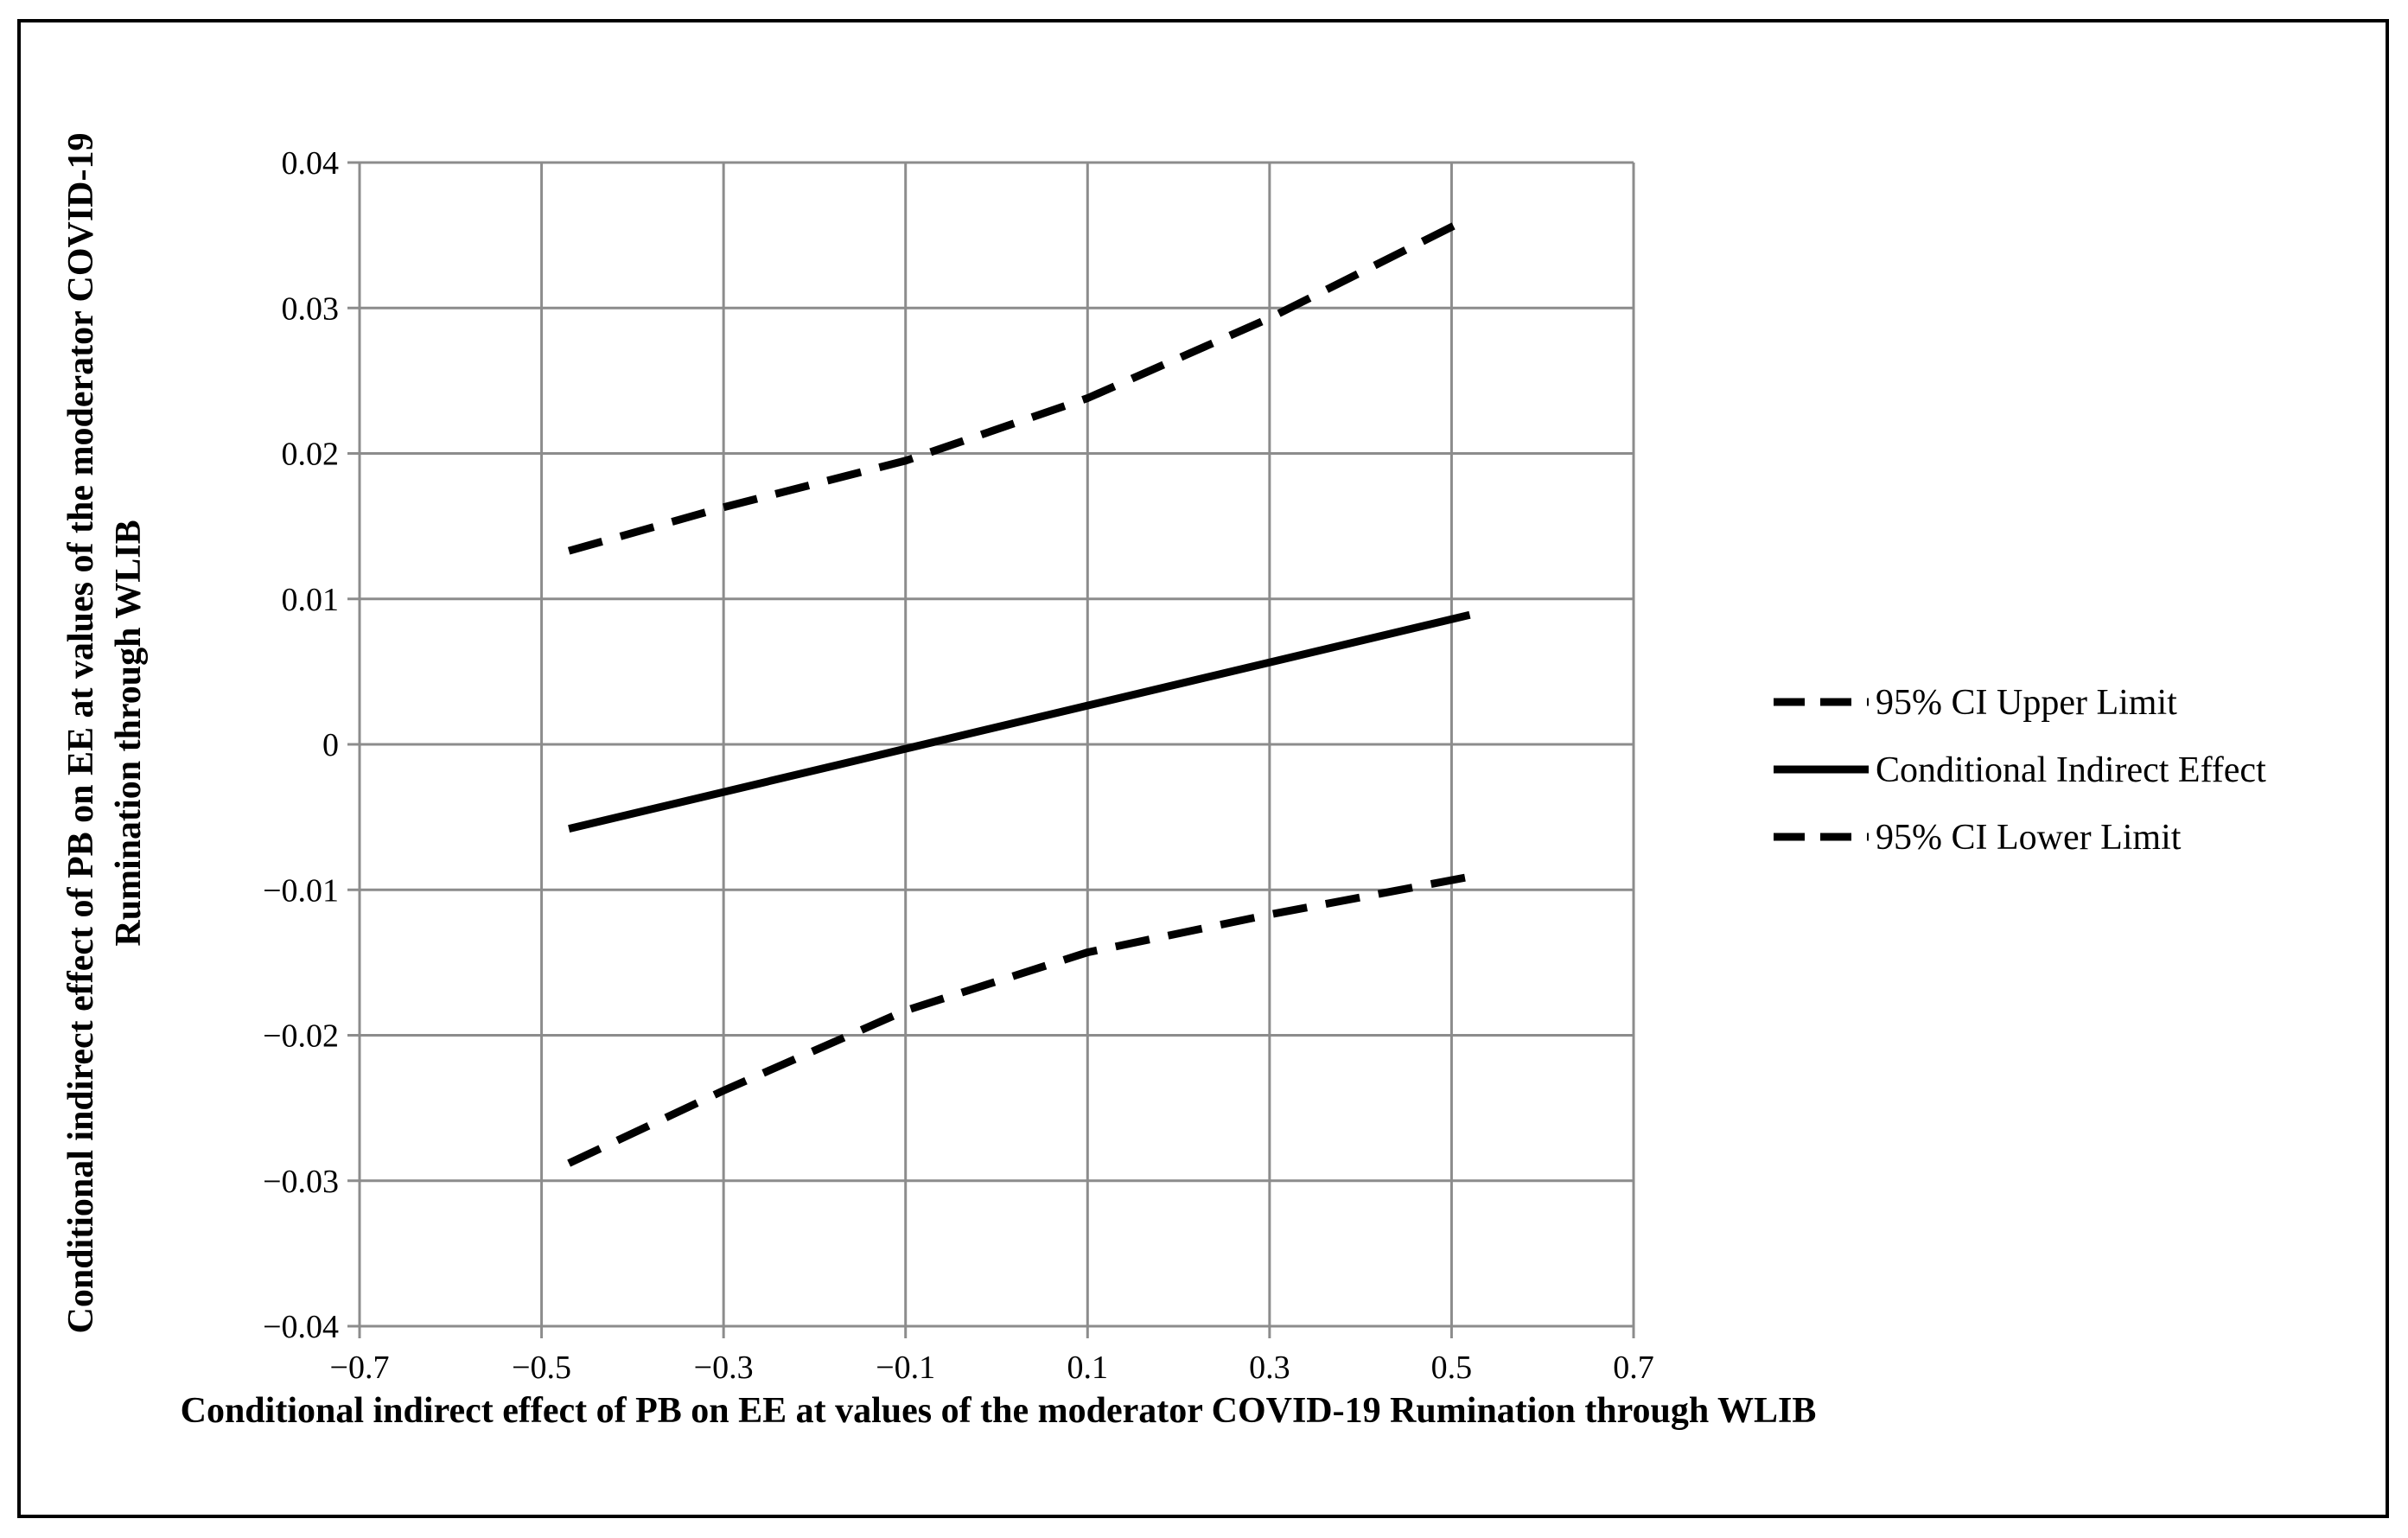  I want to click on y-tick-label: 0.01, so click(311, 600).